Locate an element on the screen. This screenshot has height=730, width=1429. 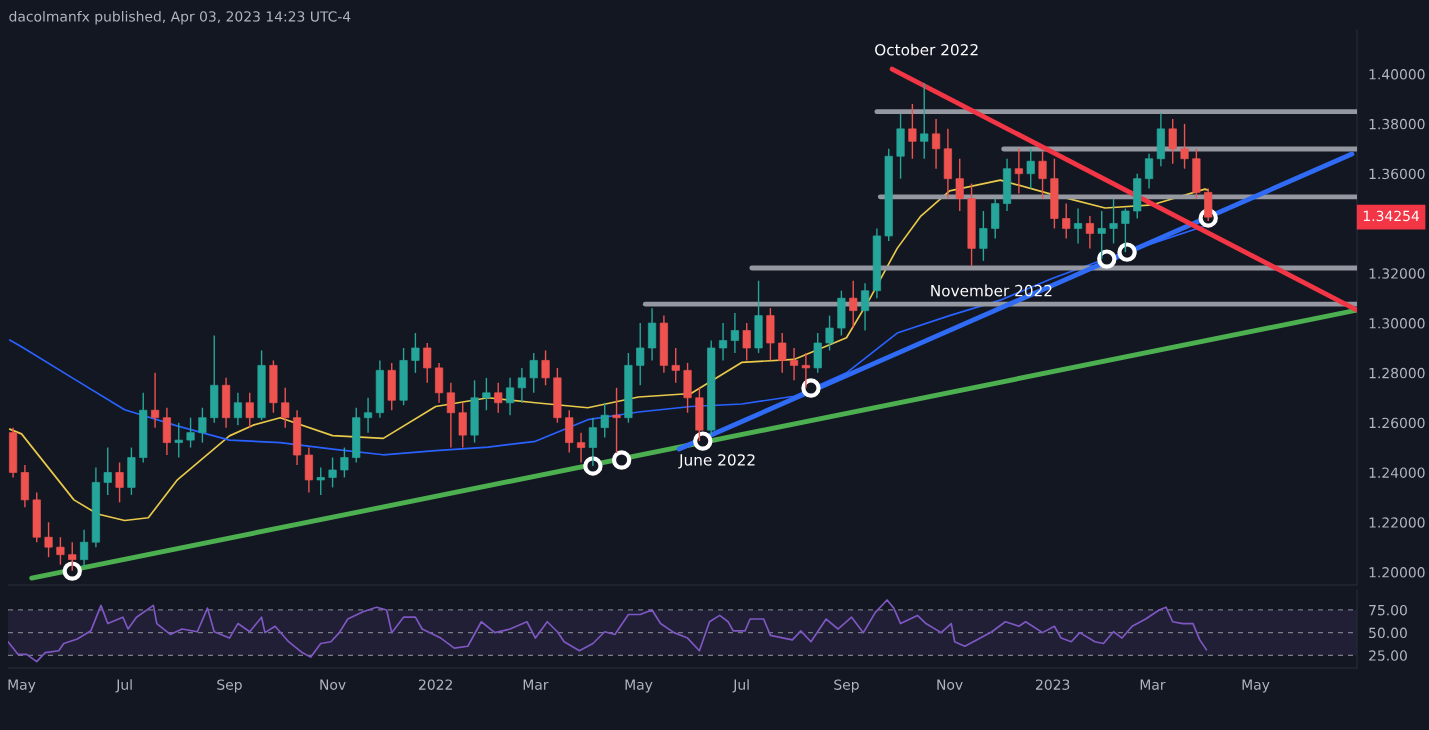
text: 1.34254 is located at coordinates (1391, 216).